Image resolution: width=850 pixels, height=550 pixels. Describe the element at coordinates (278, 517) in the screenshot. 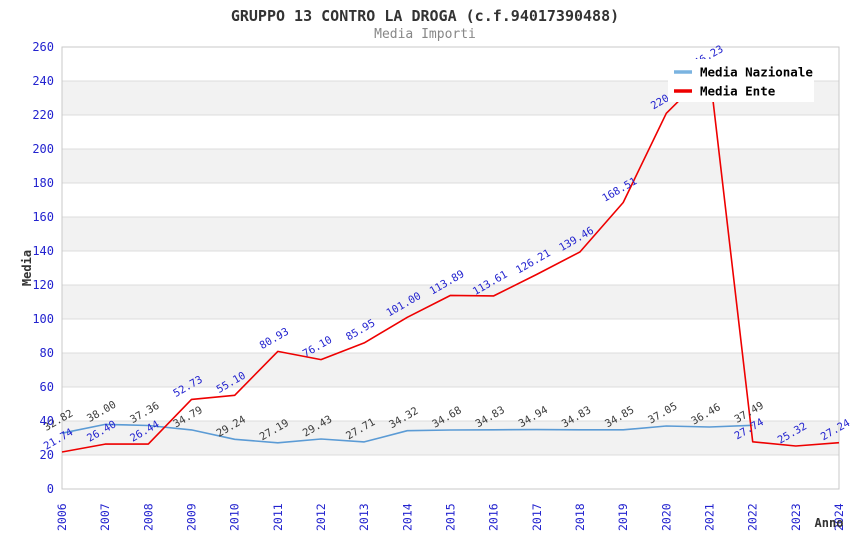

I see `x-tick-label: 2011` at that location.